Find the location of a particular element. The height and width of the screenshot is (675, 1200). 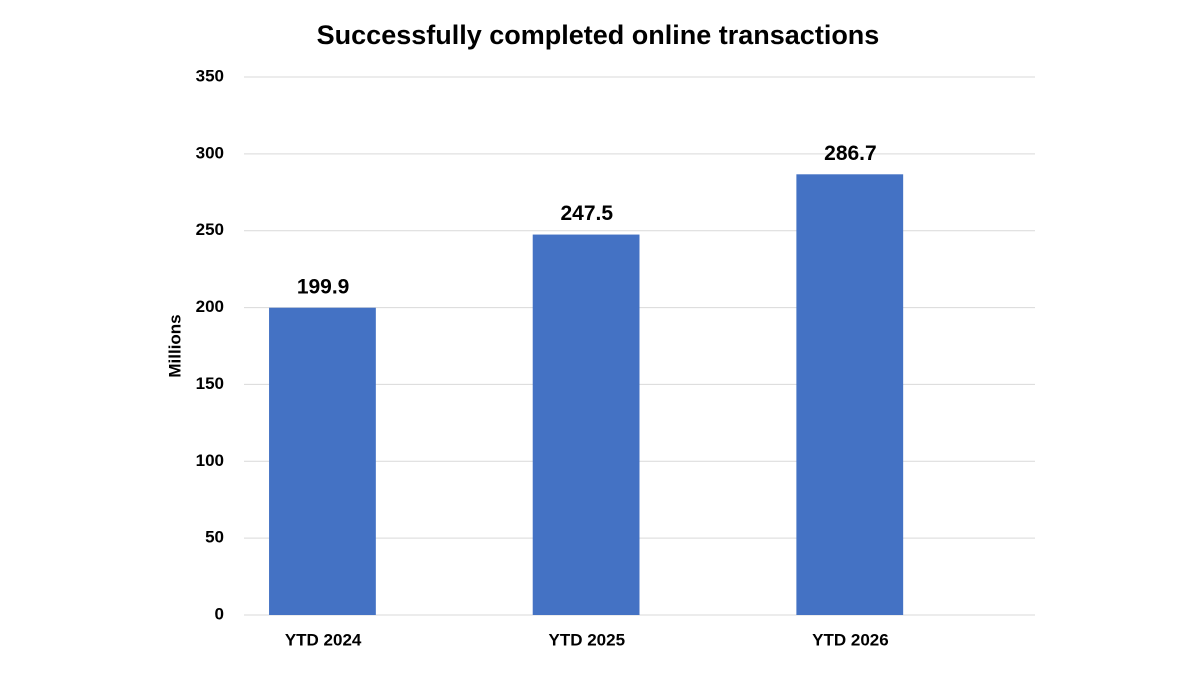

y-tick-label: 0 is located at coordinates (219, 613).